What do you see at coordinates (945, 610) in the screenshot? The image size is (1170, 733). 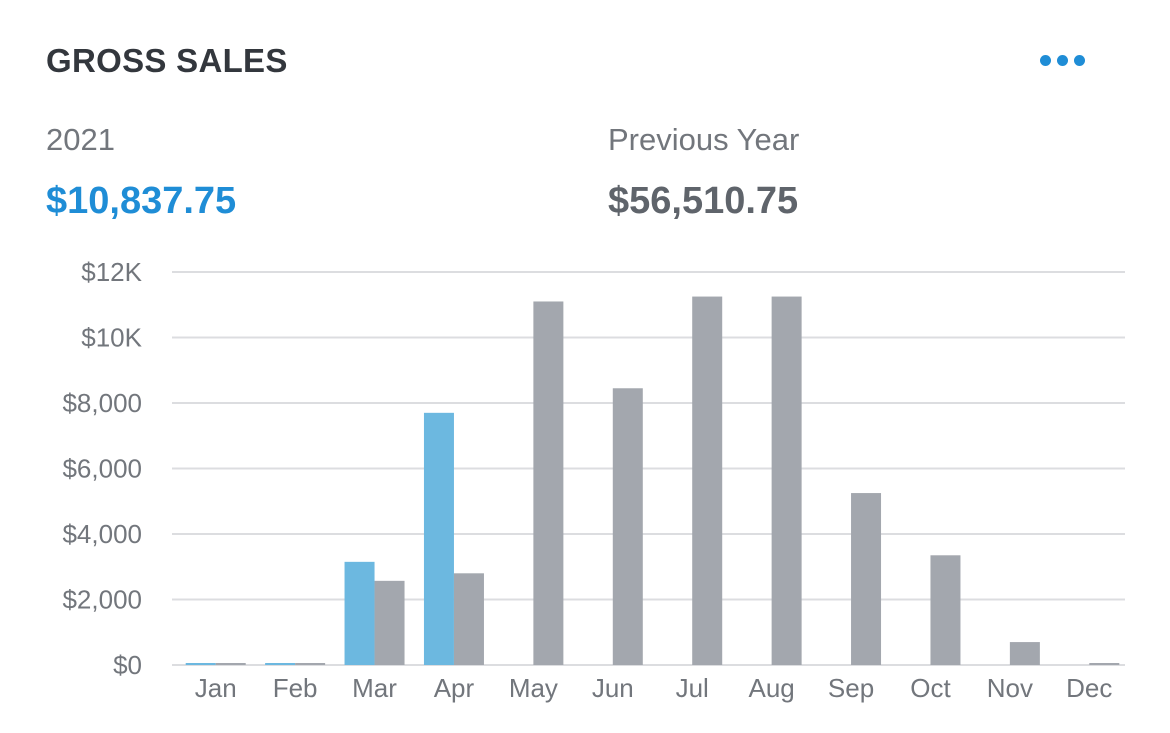 I see `bar-previous-oct` at bounding box center [945, 610].